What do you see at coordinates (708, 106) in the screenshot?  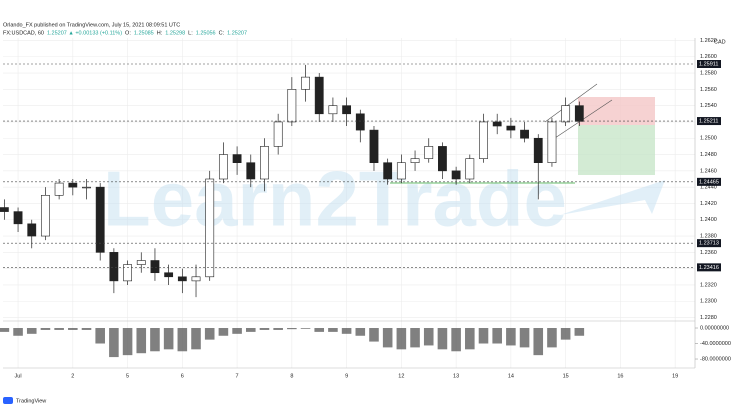 I see `y-tick-label: 1.2540` at bounding box center [708, 106].